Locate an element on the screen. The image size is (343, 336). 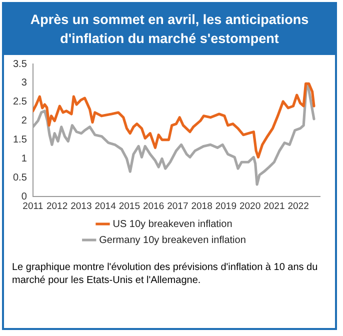
x-tick-label: 2011 is located at coordinates (33, 206).